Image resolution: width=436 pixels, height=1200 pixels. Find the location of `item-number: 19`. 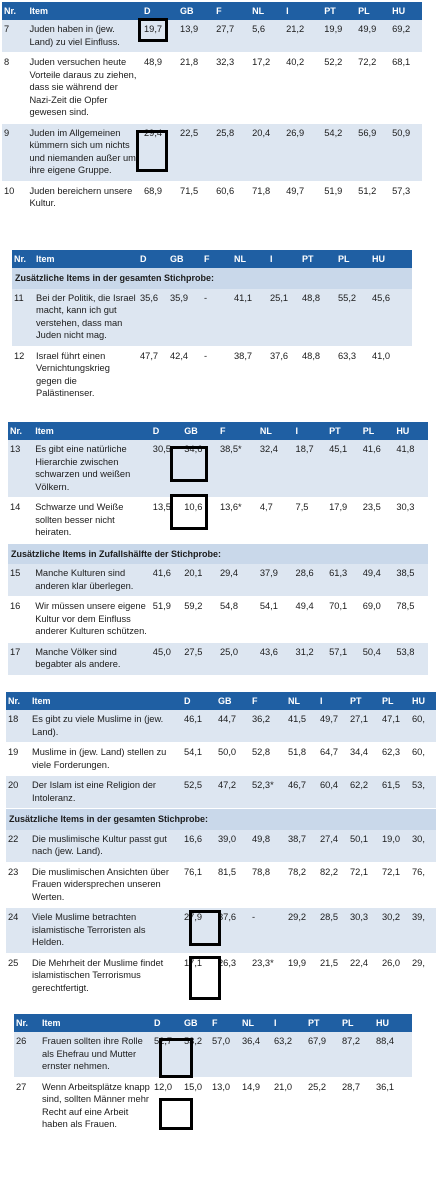

item-number: 19 is located at coordinates (18, 759).